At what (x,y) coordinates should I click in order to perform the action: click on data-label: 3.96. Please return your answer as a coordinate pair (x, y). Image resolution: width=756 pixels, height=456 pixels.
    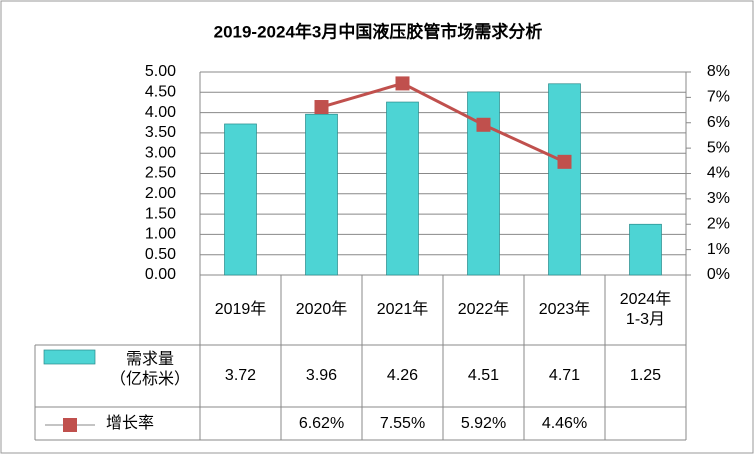
    Looking at the image, I should click on (321, 375).